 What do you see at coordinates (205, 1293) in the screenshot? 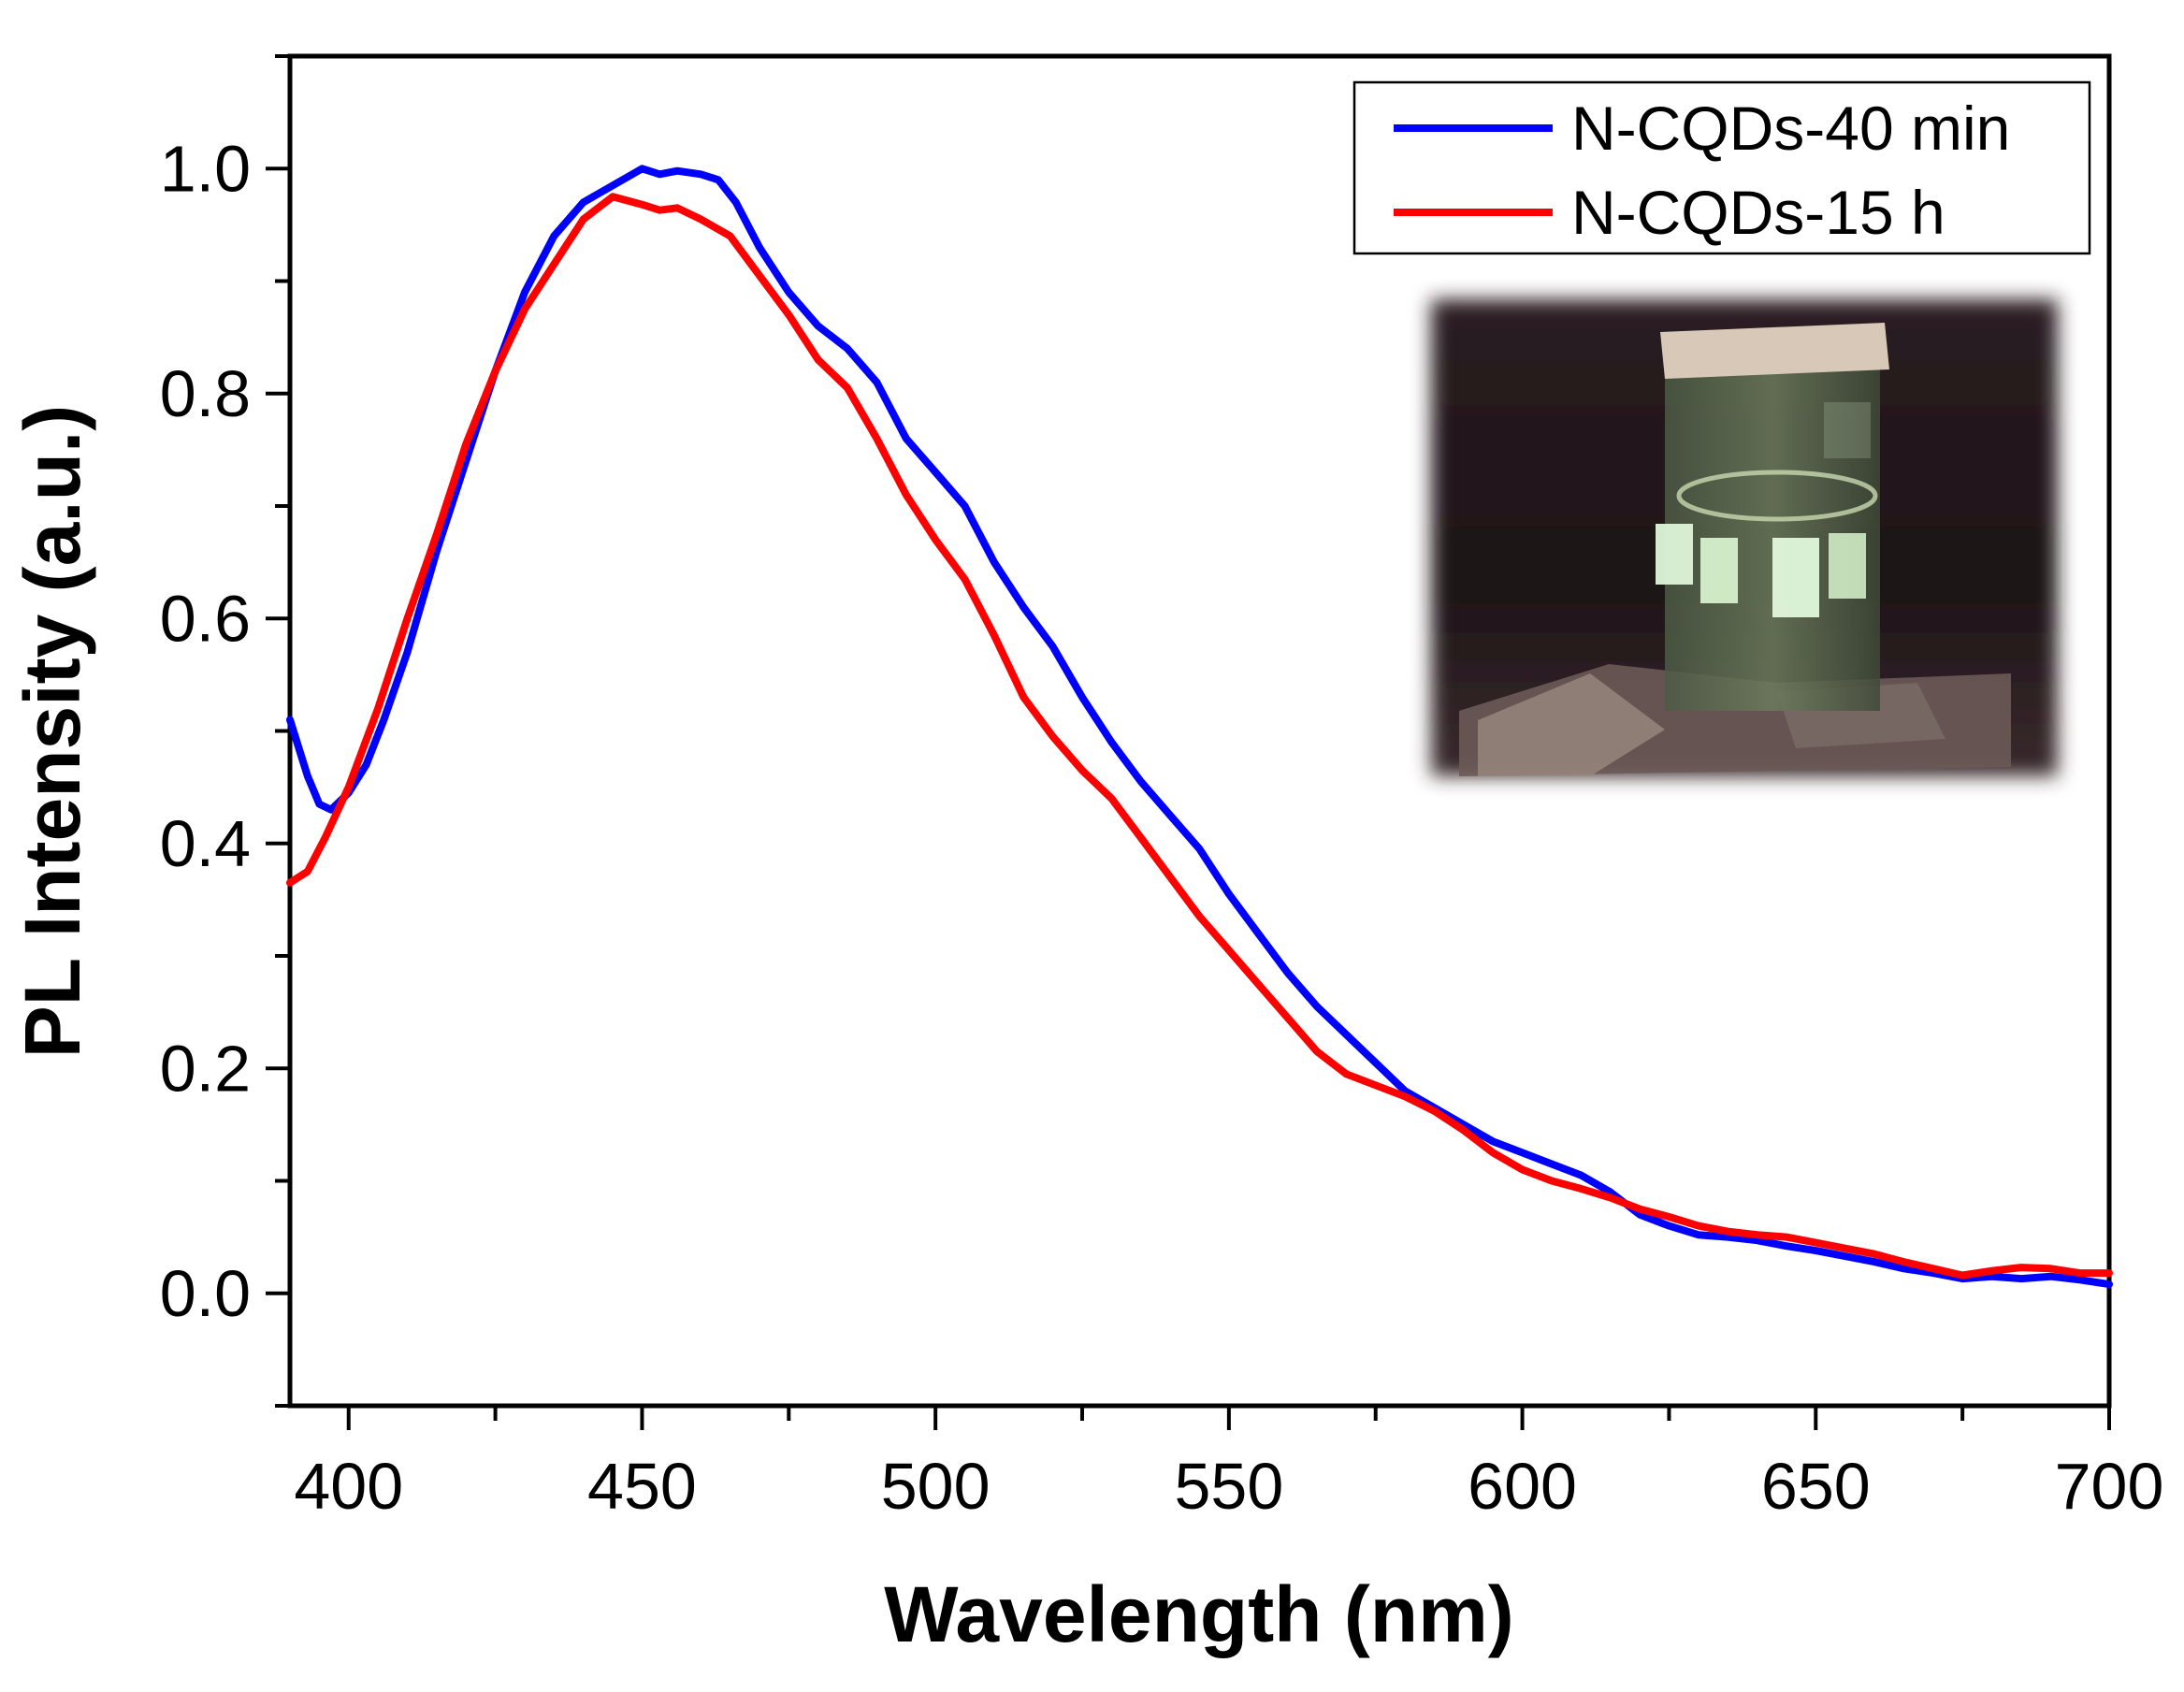
I see `y-tick-label: 0.0` at bounding box center [205, 1293].